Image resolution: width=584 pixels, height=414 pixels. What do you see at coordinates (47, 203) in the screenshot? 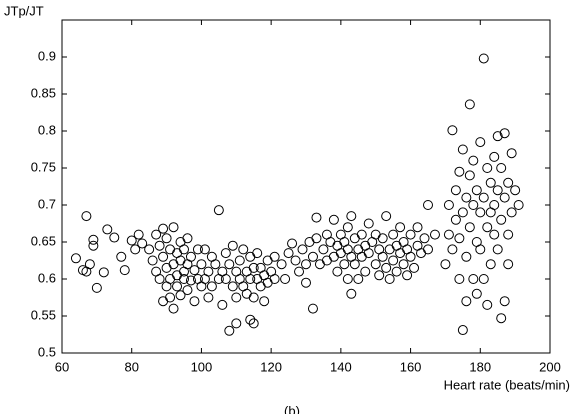
I see `y-tick-label: 0.7` at bounding box center [47, 203].